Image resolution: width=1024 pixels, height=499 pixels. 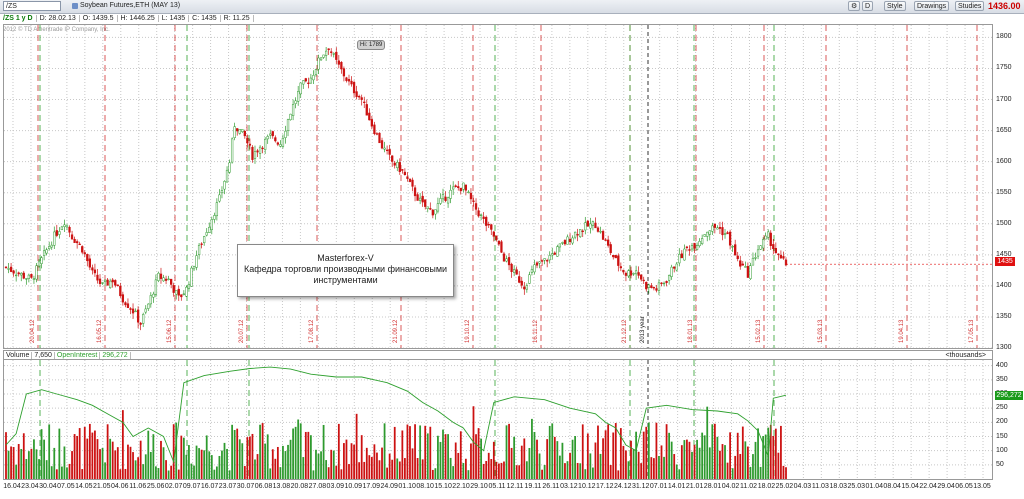 I want to click on volume-value: 7,650, so click(x=43, y=355).